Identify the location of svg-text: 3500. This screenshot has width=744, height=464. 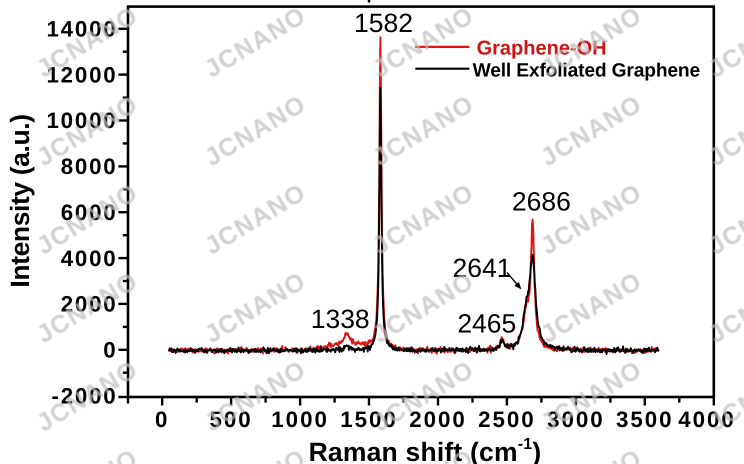
(645, 419).